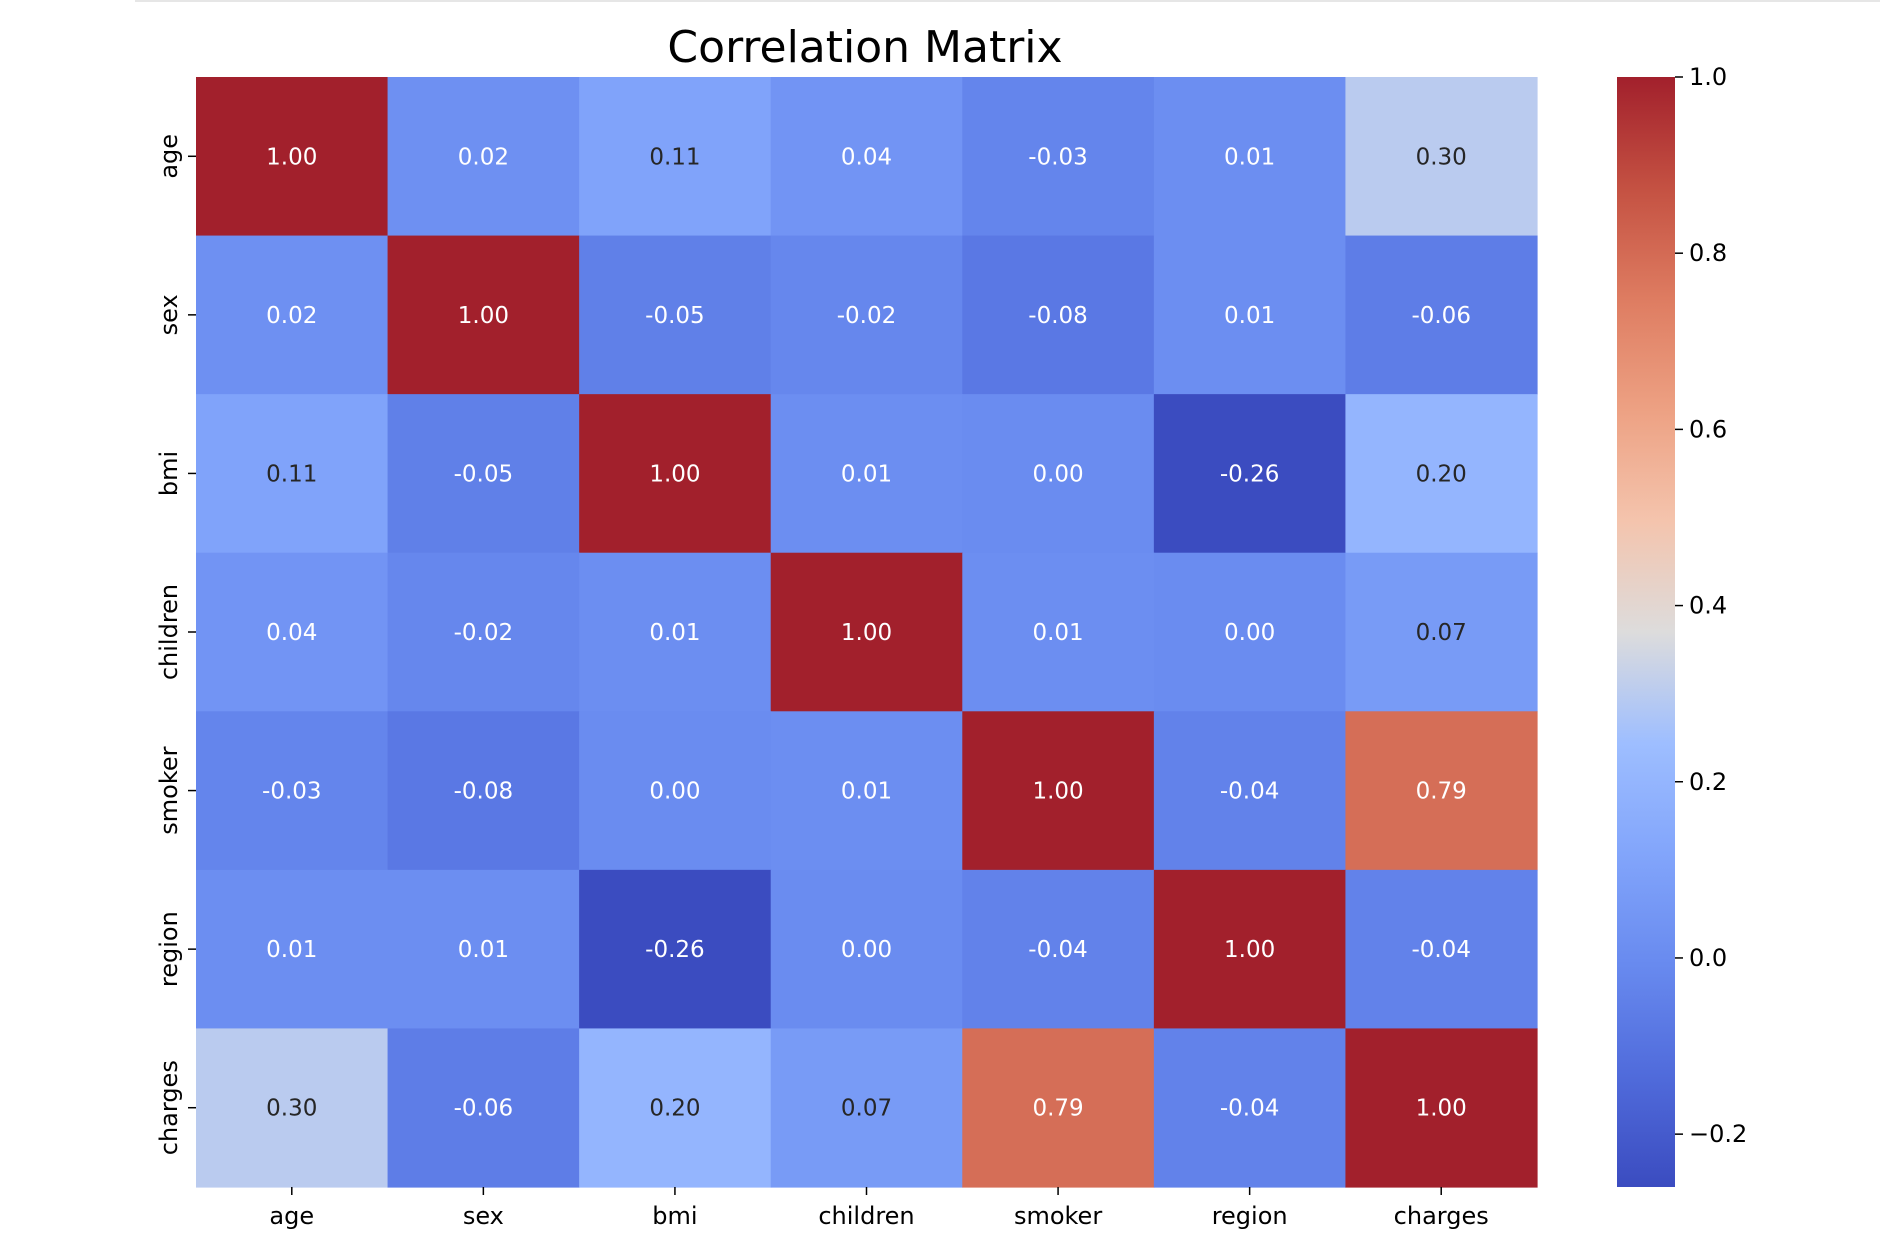 The height and width of the screenshot is (1260, 1880). What do you see at coordinates (483, 1216) in the screenshot?
I see `x-tick-label-sex: sex` at bounding box center [483, 1216].